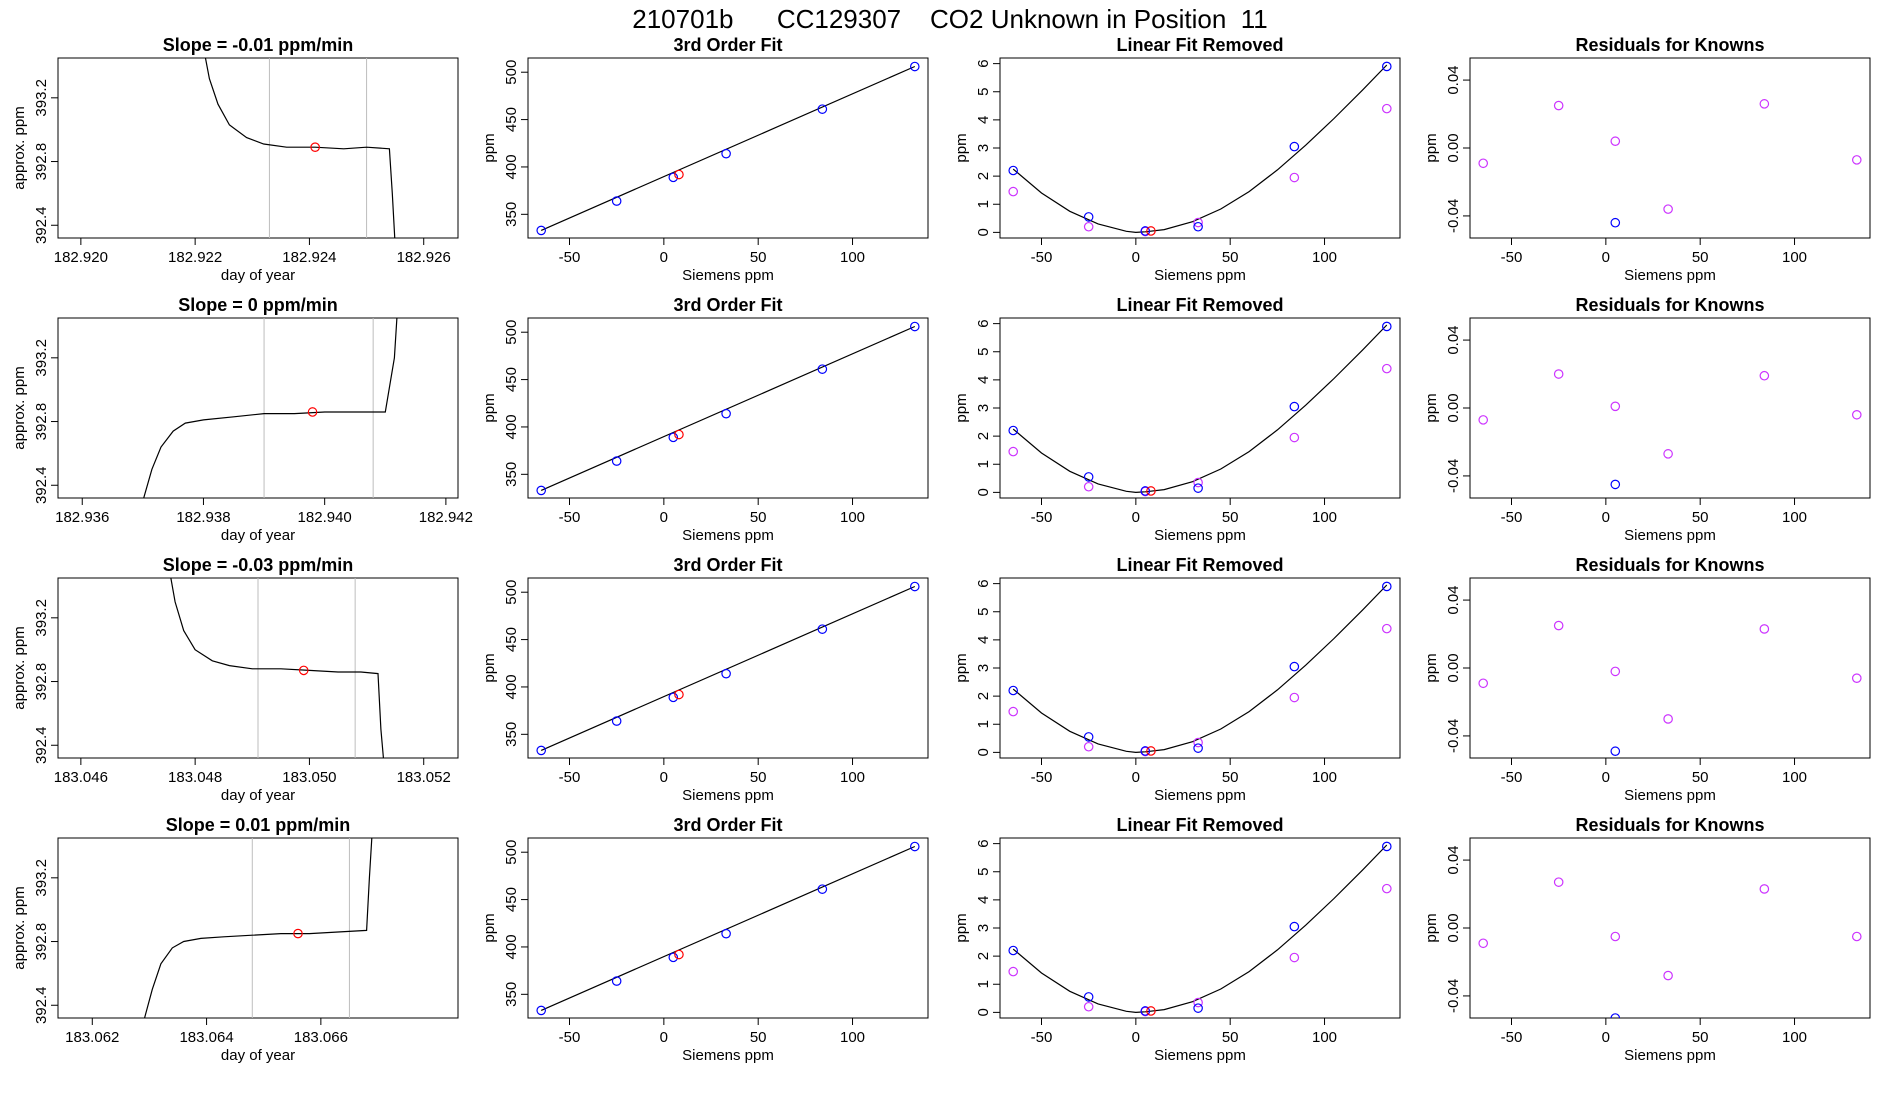 The image size is (1900, 1100). Describe the element at coordinates (92, 1037) in the screenshot. I see `x-tick-label: 183.062` at that location.